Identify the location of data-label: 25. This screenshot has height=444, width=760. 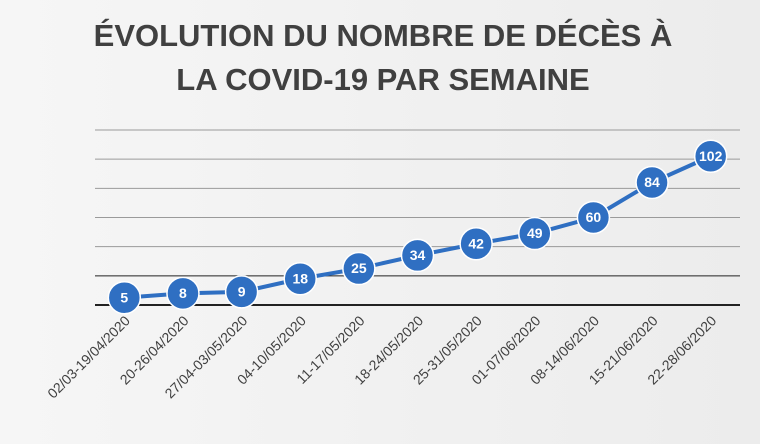
(359, 268).